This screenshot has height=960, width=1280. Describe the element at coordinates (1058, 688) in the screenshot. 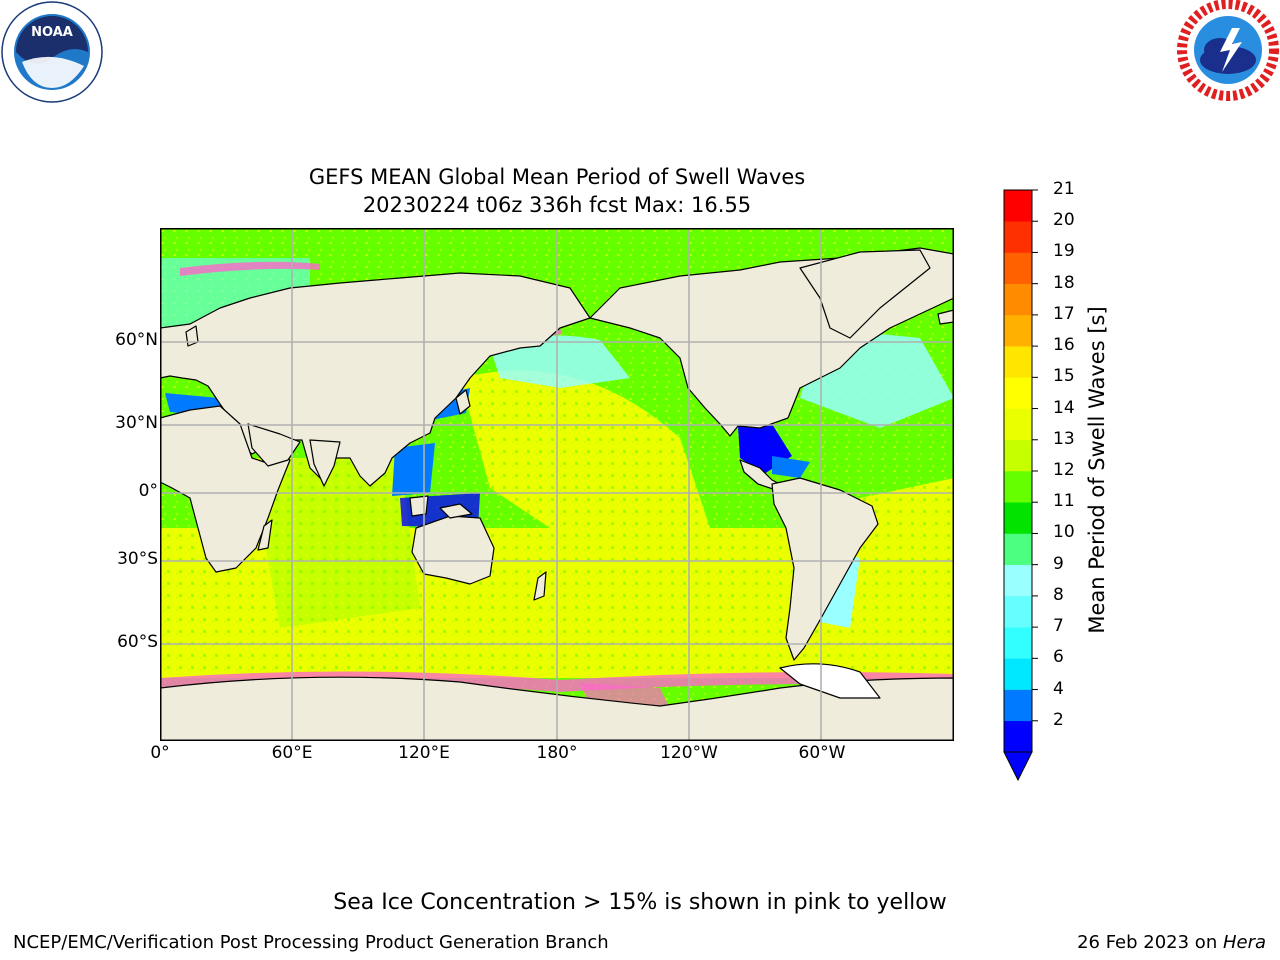

I see `colorbar-tick-label: 4` at that location.